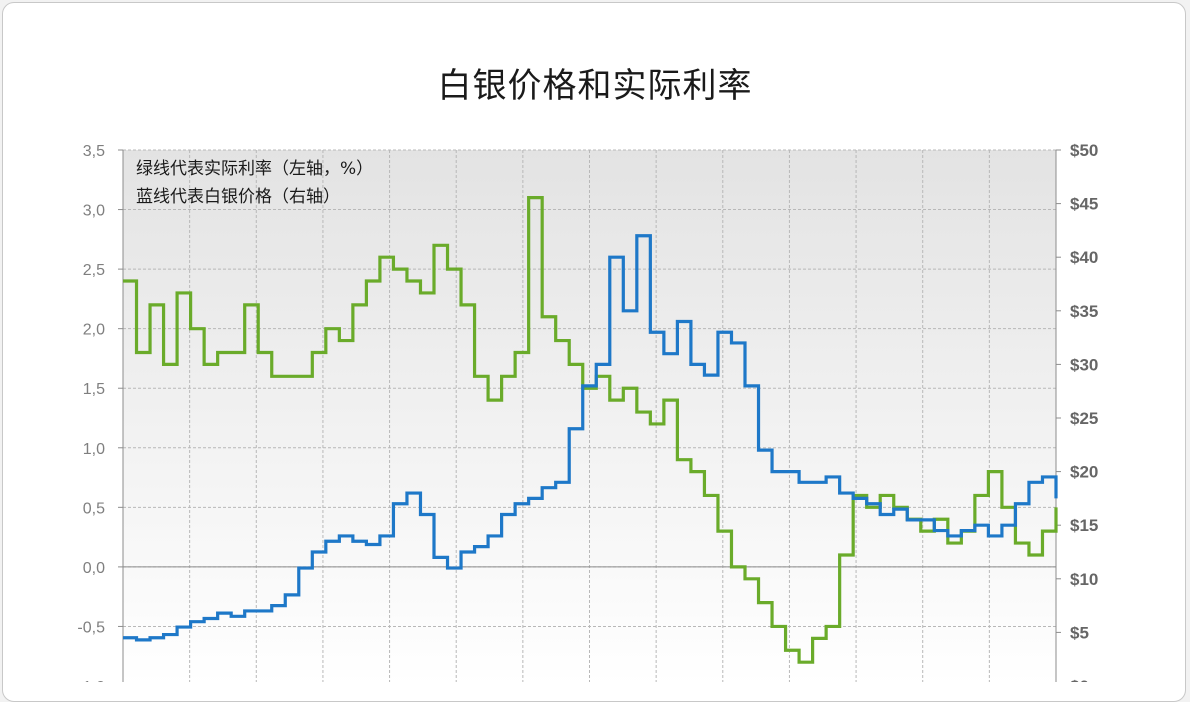  What do you see at coordinates (91, 680) in the screenshot?
I see `left-tick-label: -1,0` at bounding box center [91, 680].